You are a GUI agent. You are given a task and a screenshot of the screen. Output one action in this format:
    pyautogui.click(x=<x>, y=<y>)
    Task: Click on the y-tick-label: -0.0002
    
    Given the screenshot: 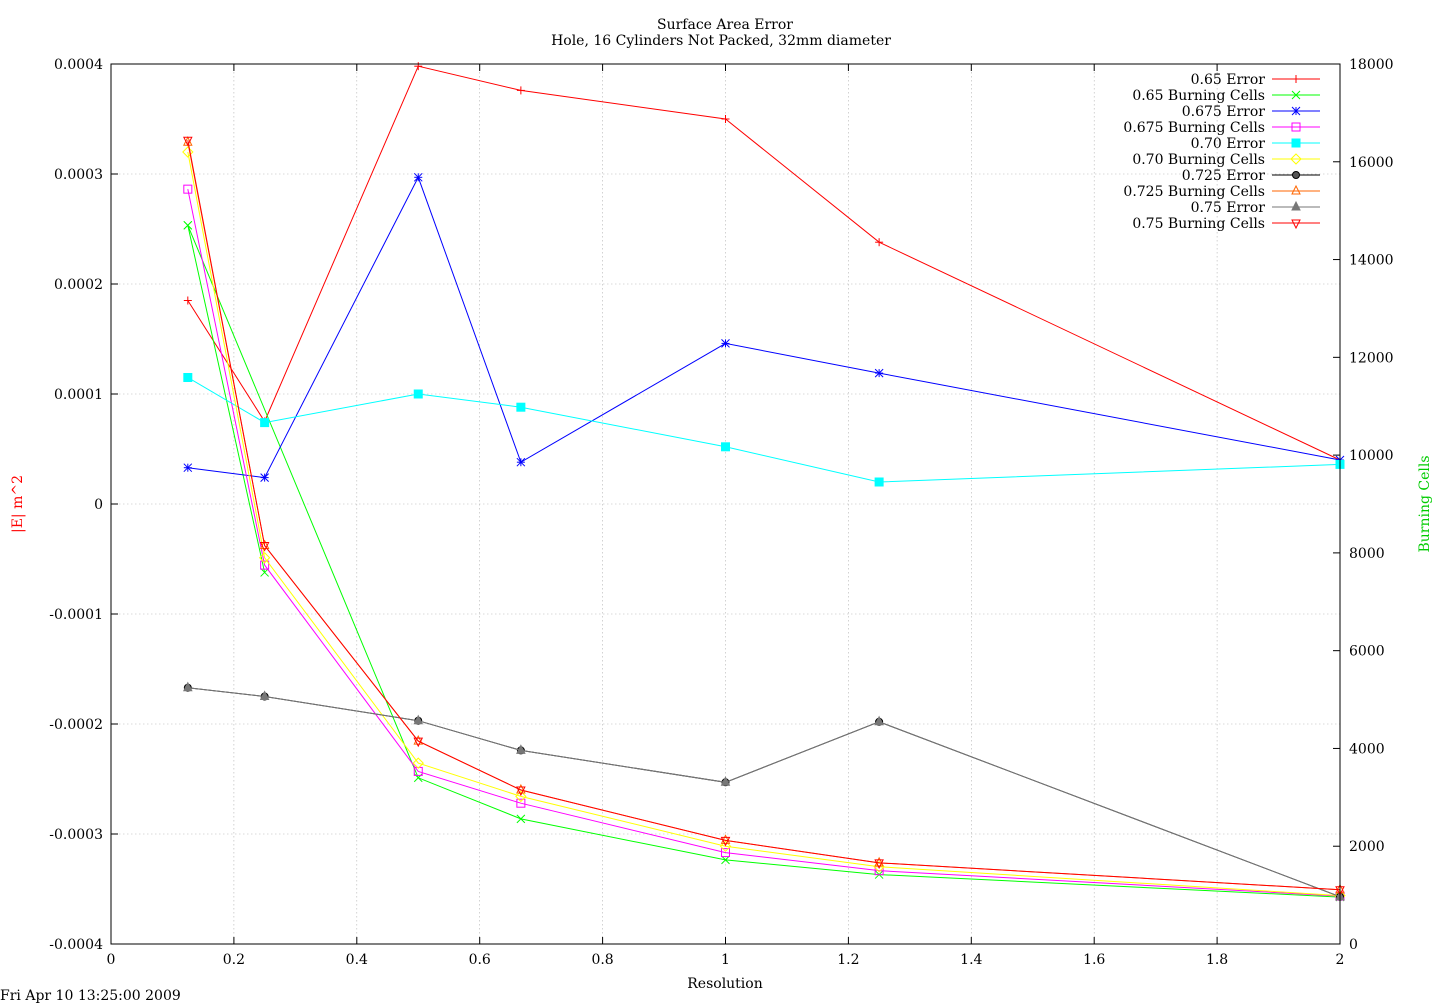 What is the action you would take?
    pyautogui.click(x=76, y=725)
    